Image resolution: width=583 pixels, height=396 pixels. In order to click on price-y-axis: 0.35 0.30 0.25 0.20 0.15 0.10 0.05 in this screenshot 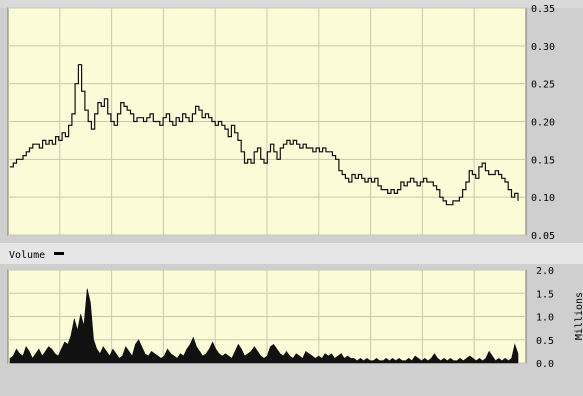, I will do `click(543, 123)`.